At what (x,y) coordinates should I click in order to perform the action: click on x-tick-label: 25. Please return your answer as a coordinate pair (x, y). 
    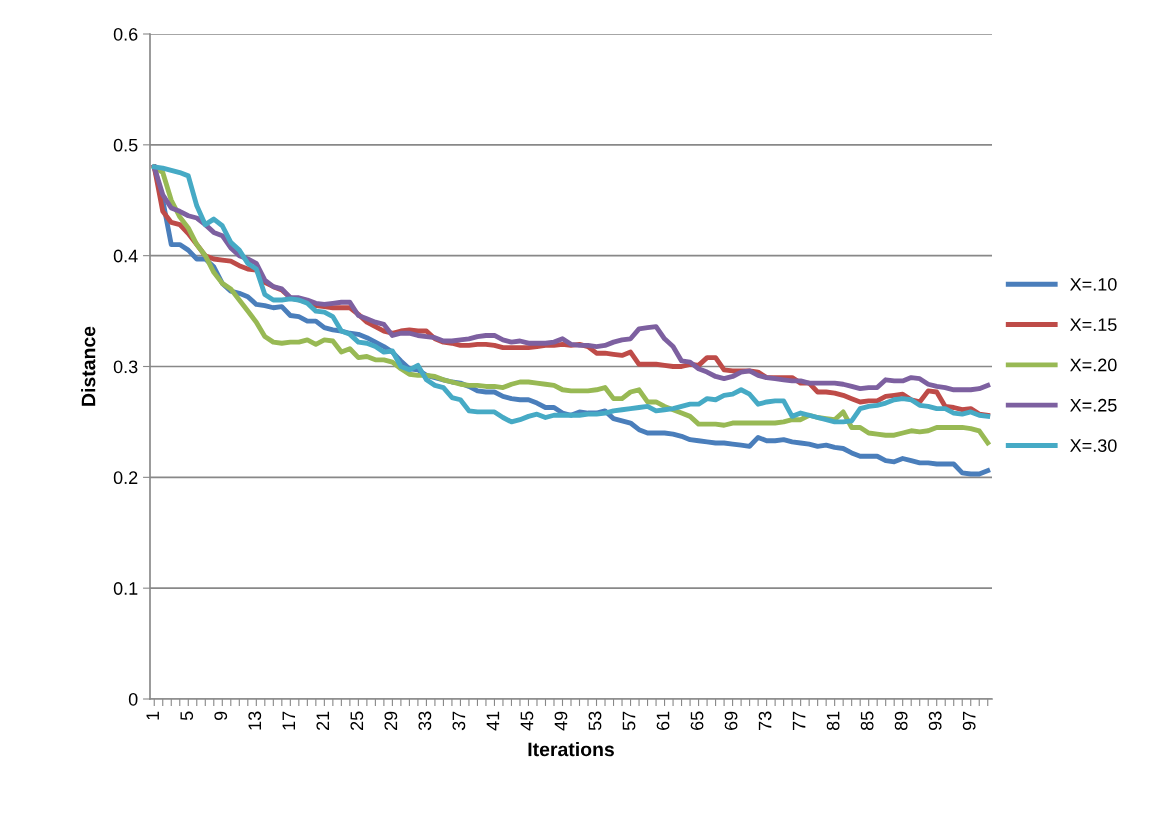
    Looking at the image, I should click on (357, 720).